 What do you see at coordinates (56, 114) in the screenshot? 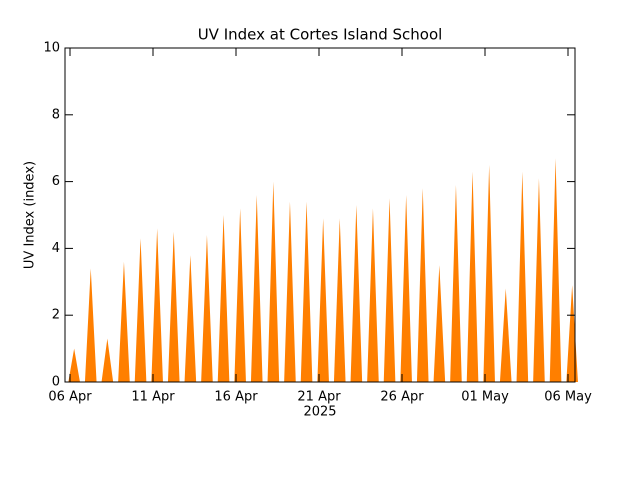
I see `y-tick-label: 8` at bounding box center [56, 114].